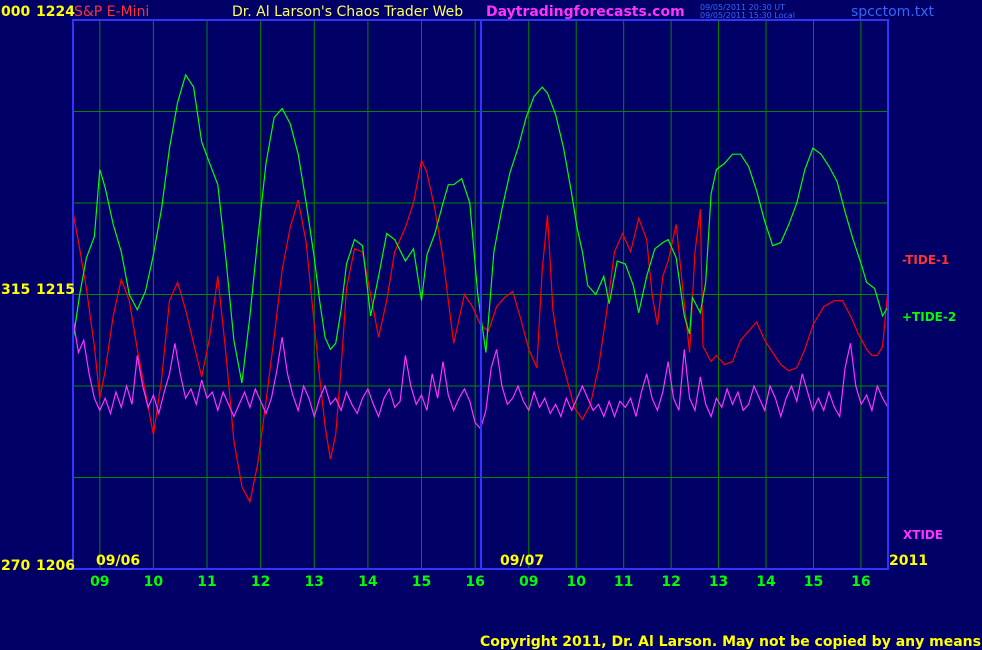 This screenshot has height=650, width=982. What do you see at coordinates (747, 15) in the screenshot?
I see `local-stamp: 09/05/2011 15:30 Local` at bounding box center [747, 15].